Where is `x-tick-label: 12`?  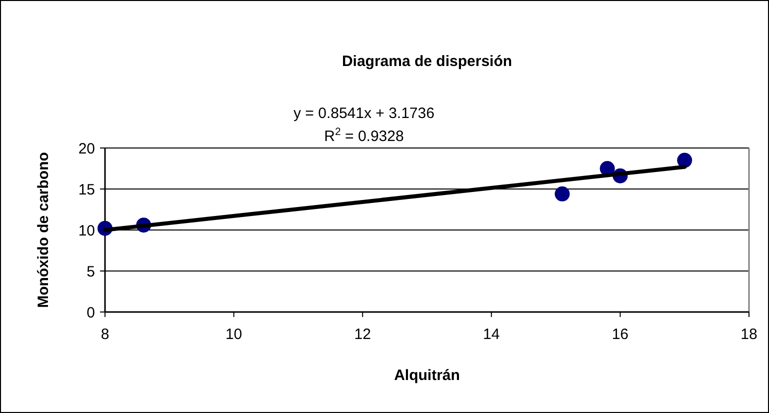
x-tick-label: 12 is located at coordinates (362, 334).